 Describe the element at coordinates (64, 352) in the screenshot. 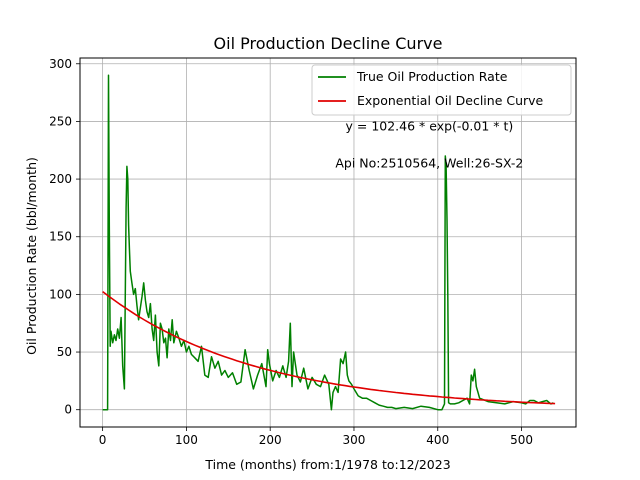

I see `y-tick-label: 50` at that location.